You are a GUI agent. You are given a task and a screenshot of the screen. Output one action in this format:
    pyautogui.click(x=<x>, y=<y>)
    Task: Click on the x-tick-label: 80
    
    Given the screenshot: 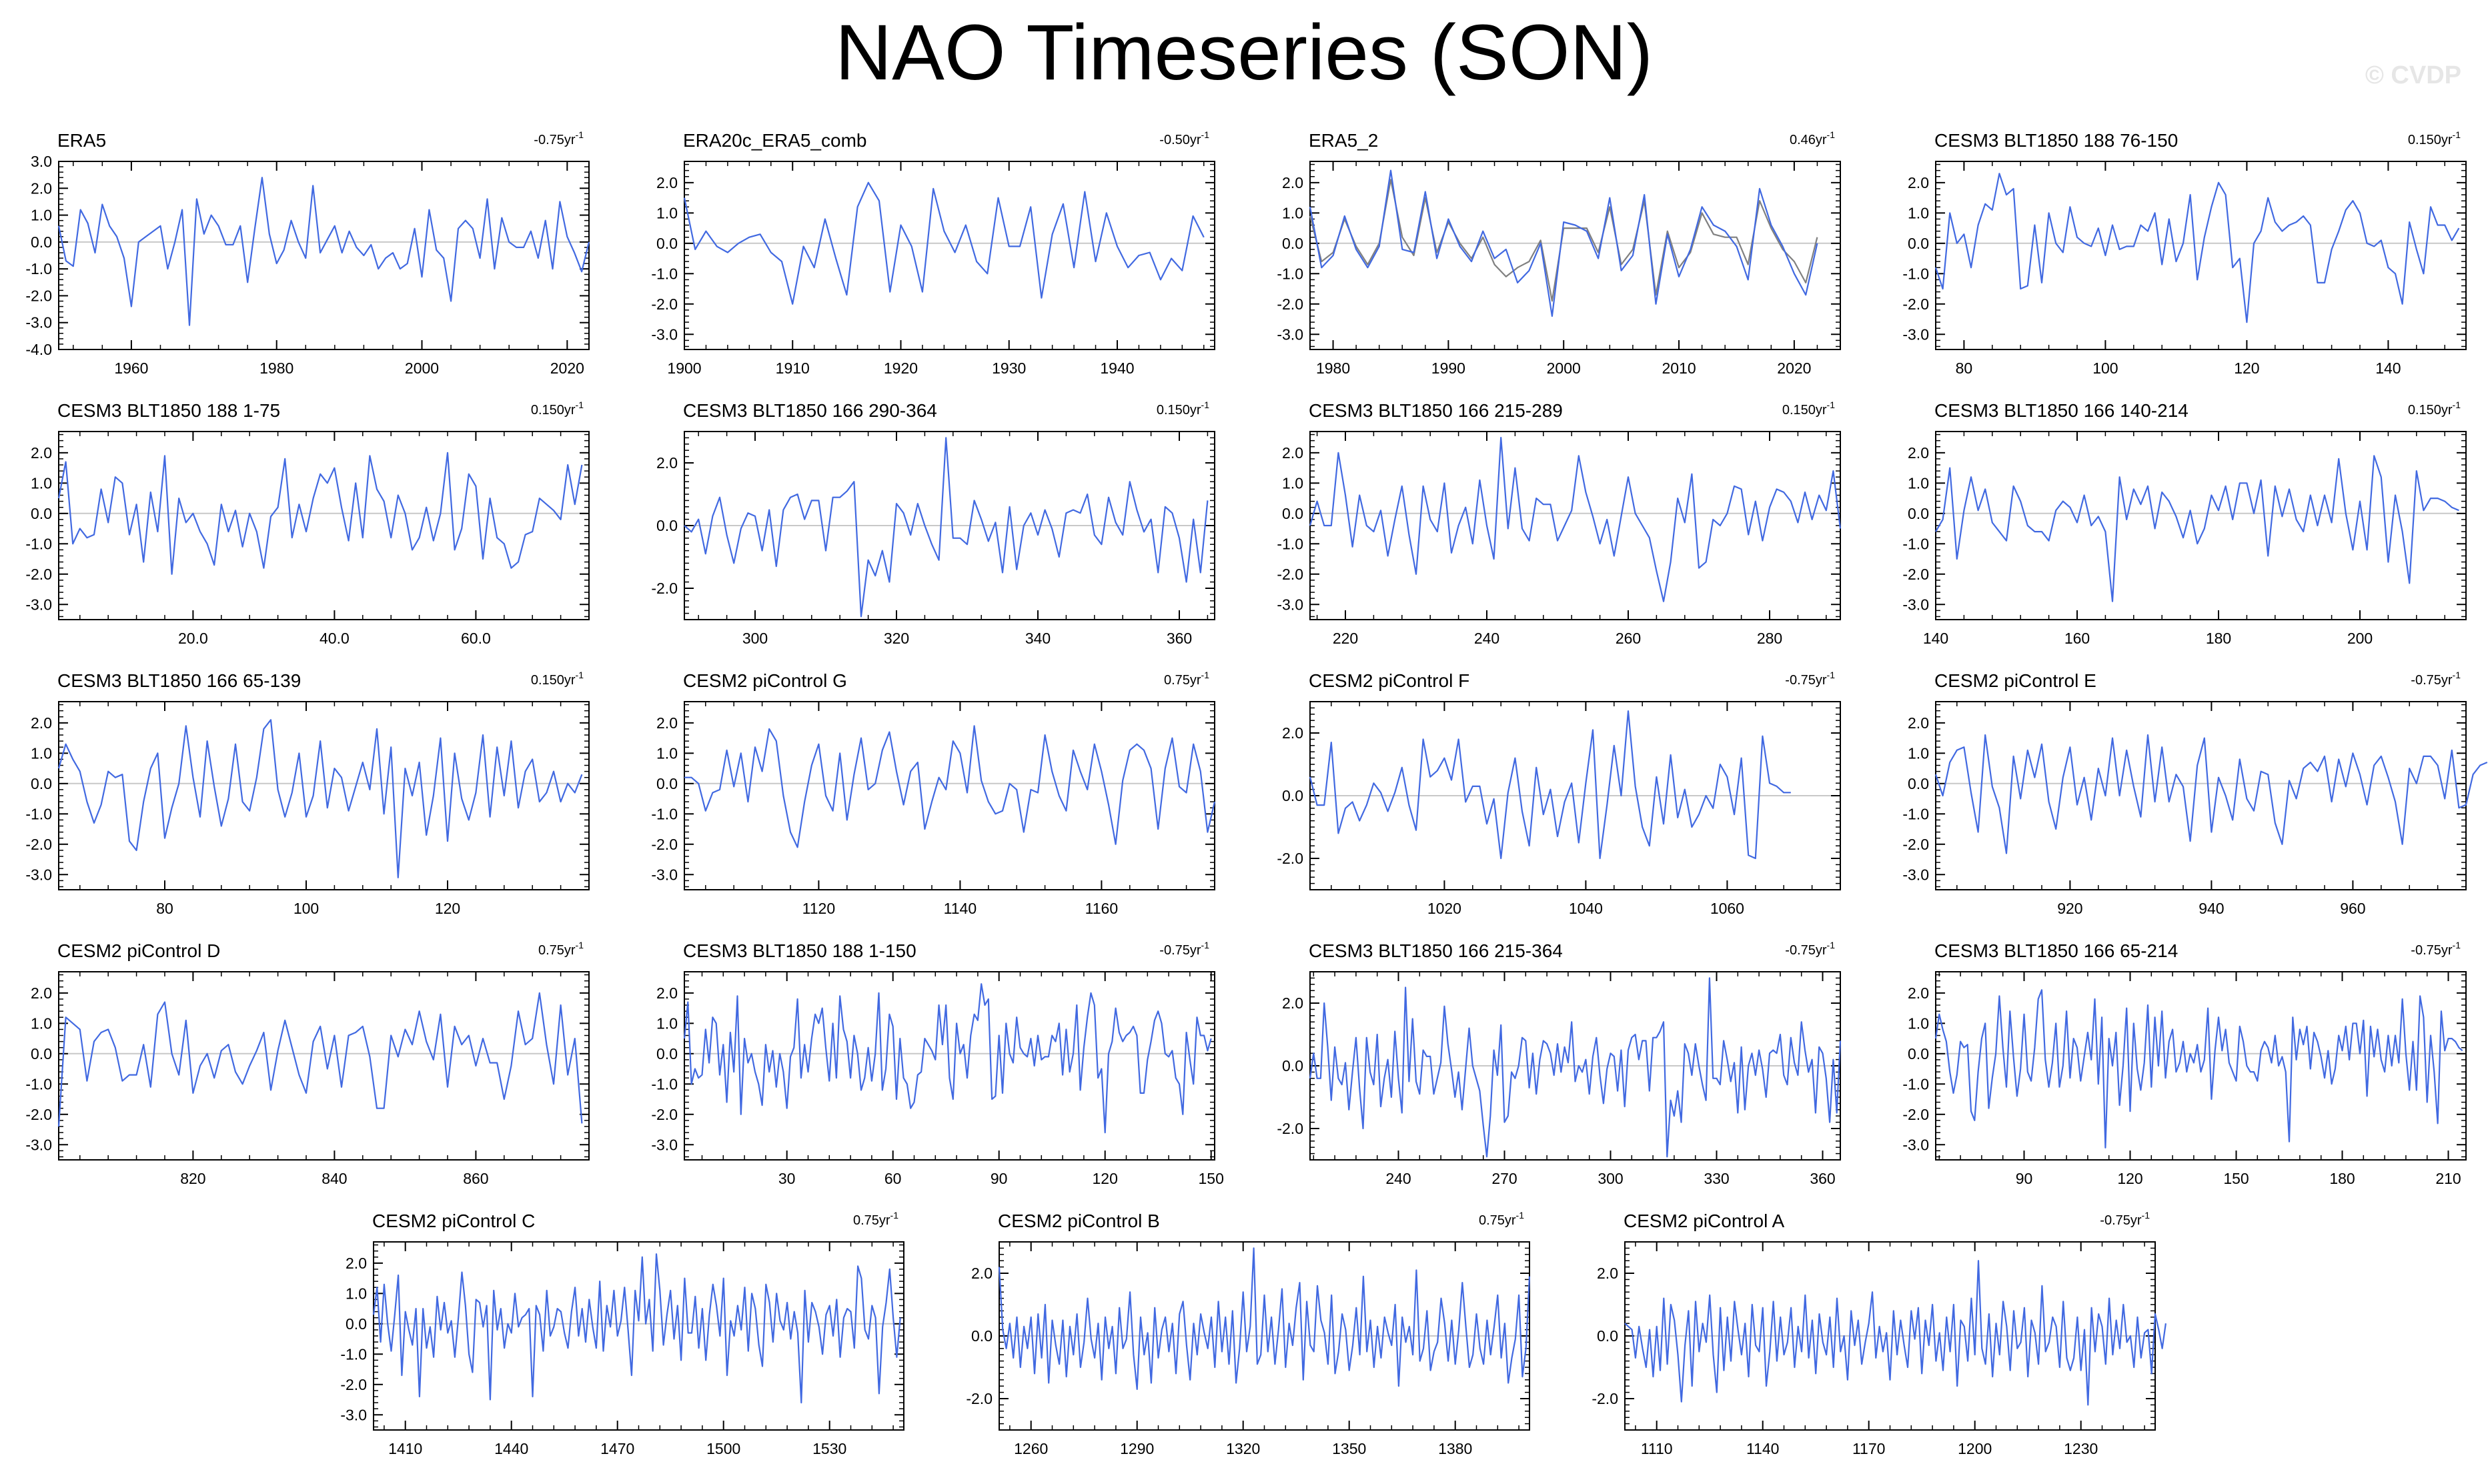 What is the action you would take?
    pyautogui.click(x=1964, y=368)
    